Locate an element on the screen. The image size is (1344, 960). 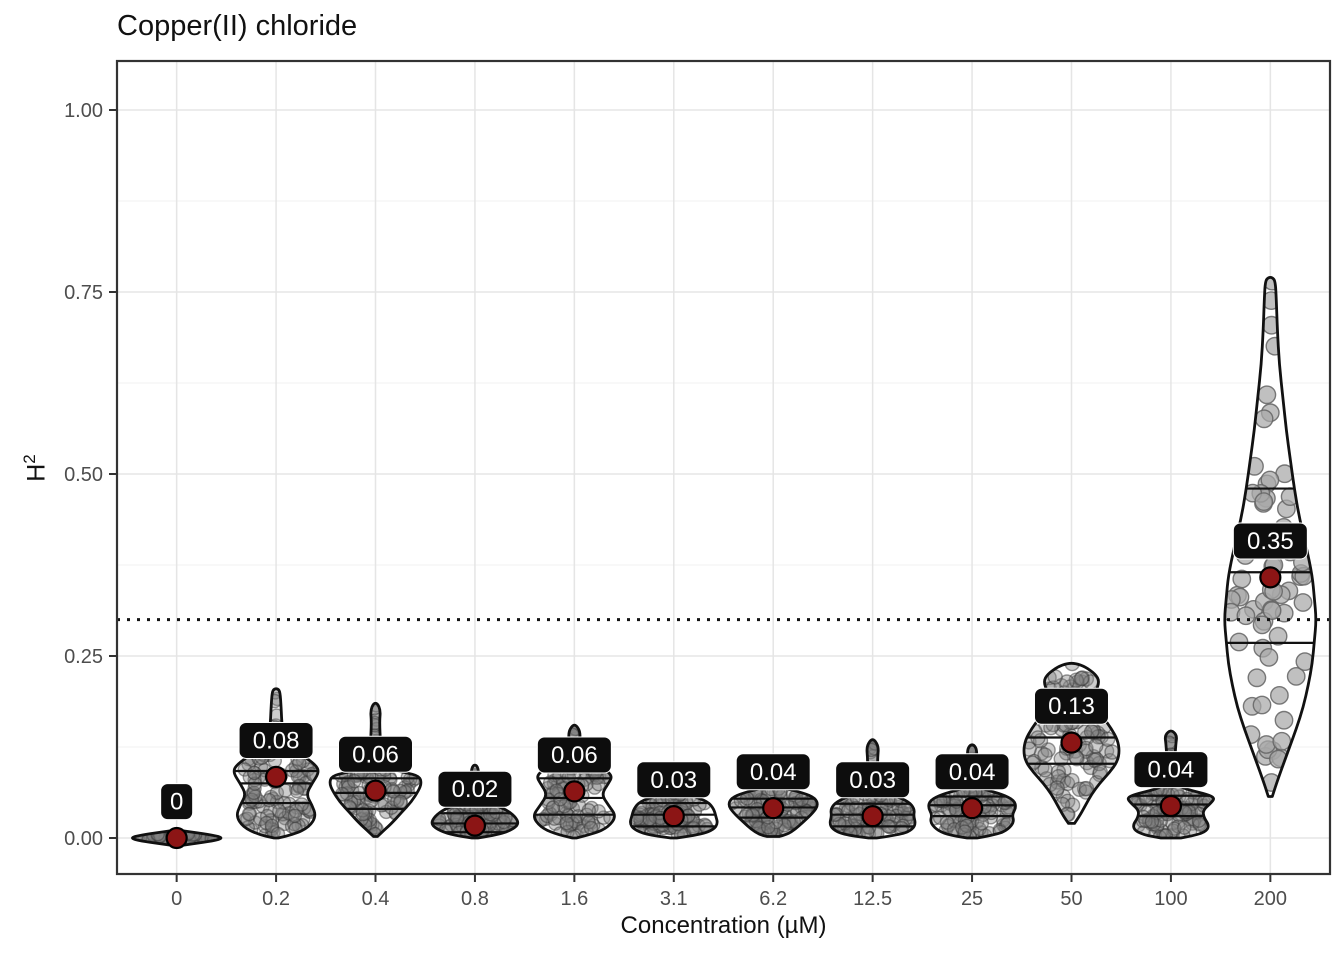
violin-outline-1.6 is located at coordinates (574, 781).